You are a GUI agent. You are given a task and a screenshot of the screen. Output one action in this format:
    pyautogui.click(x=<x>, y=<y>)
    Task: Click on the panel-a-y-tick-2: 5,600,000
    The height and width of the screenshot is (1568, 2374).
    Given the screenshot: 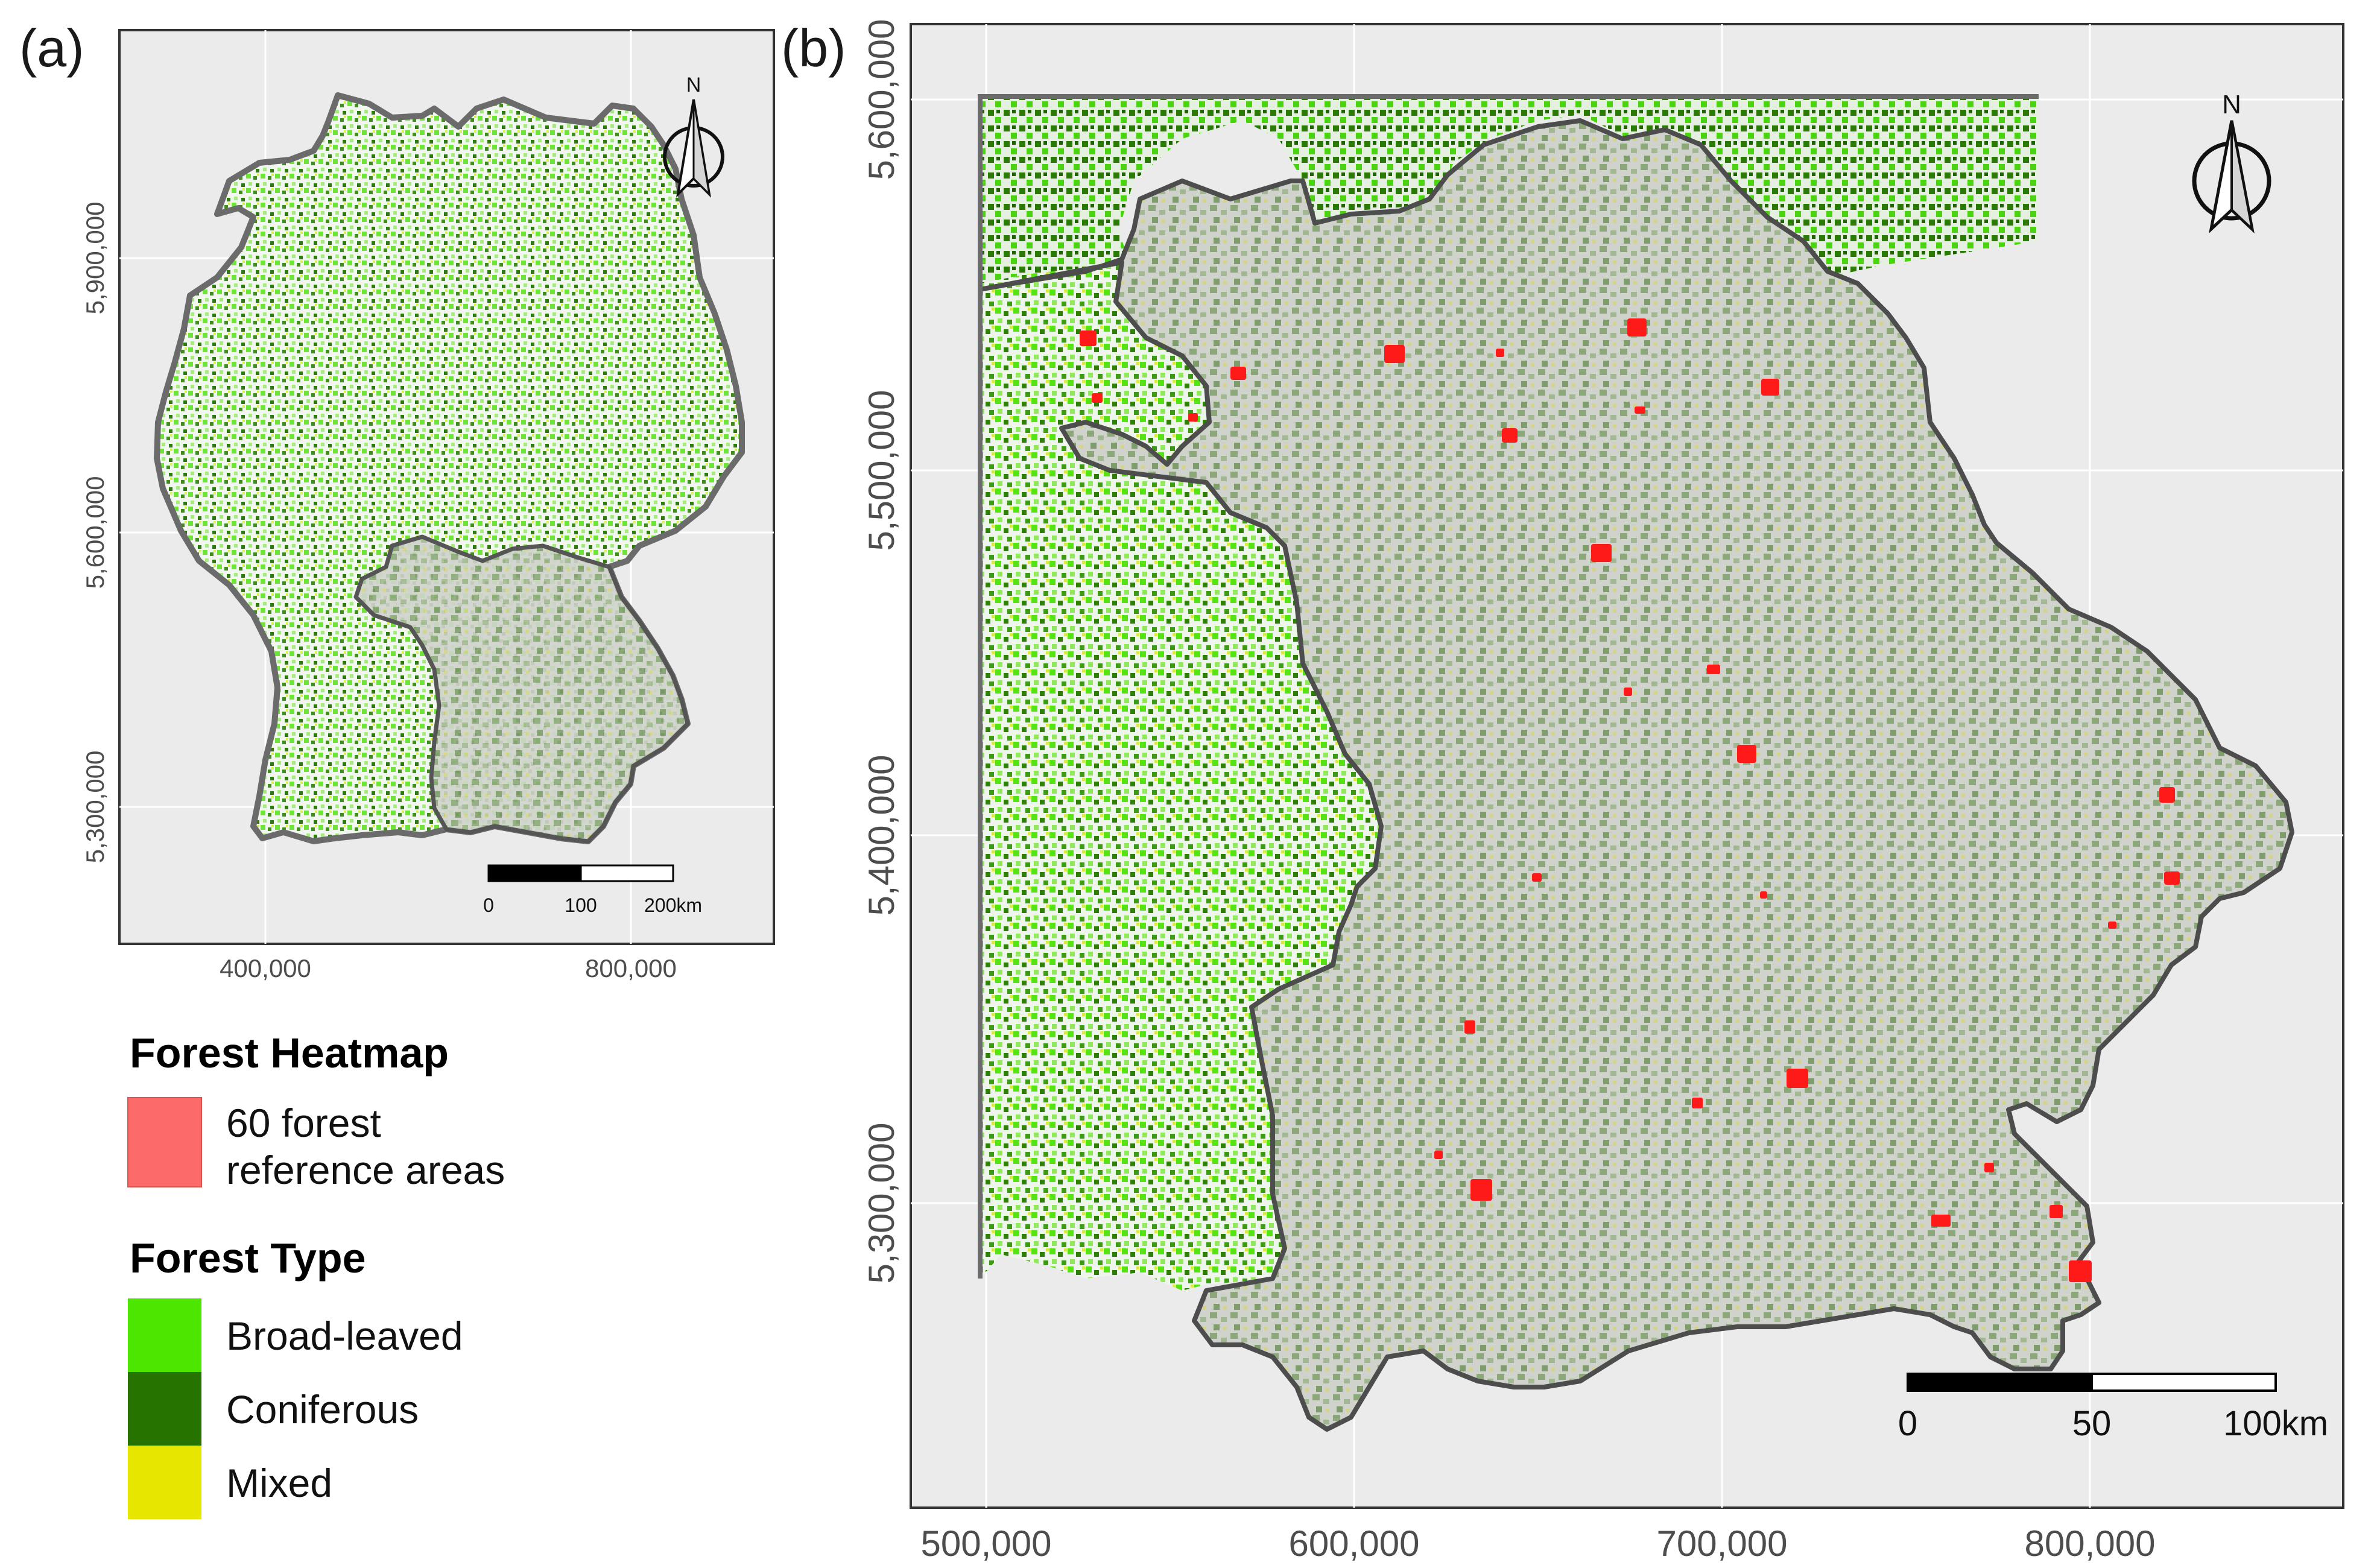 What is the action you would take?
    pyautogui.click(x=95, y=532)
    